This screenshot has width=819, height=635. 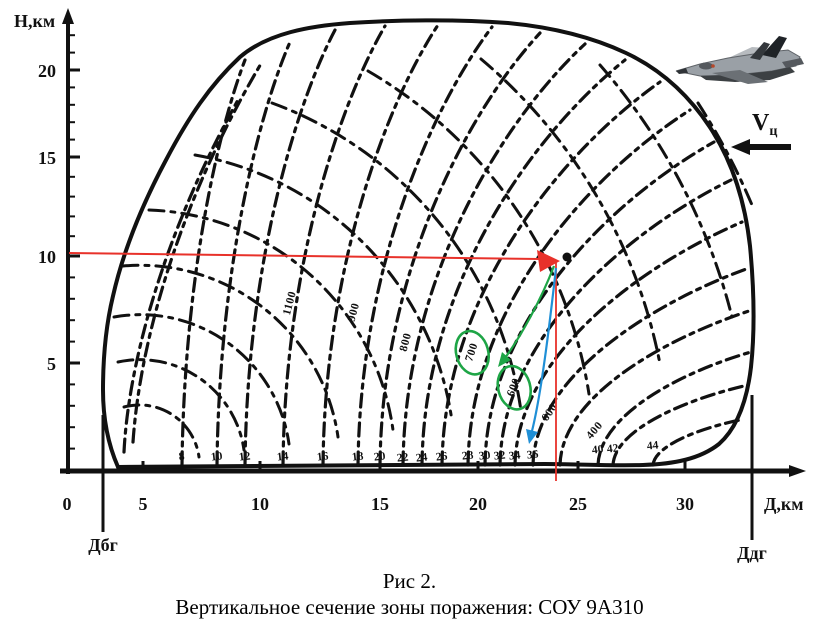 I want to click on time-mark-label: 44, so click(x=652, y=445).